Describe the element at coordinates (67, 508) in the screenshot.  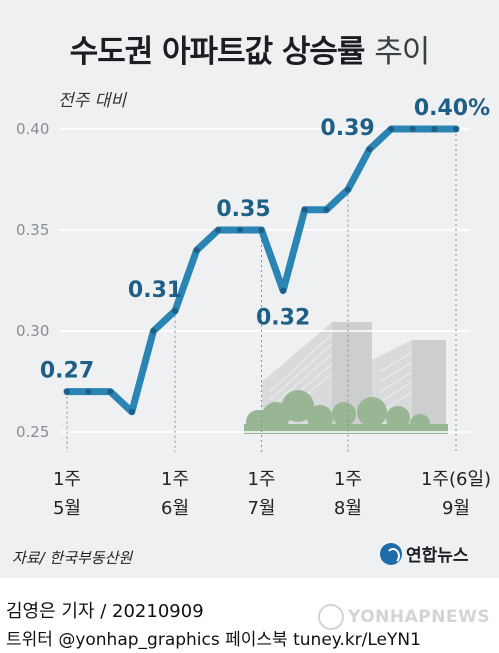
I see `x-tick-month: 5월` at that location.